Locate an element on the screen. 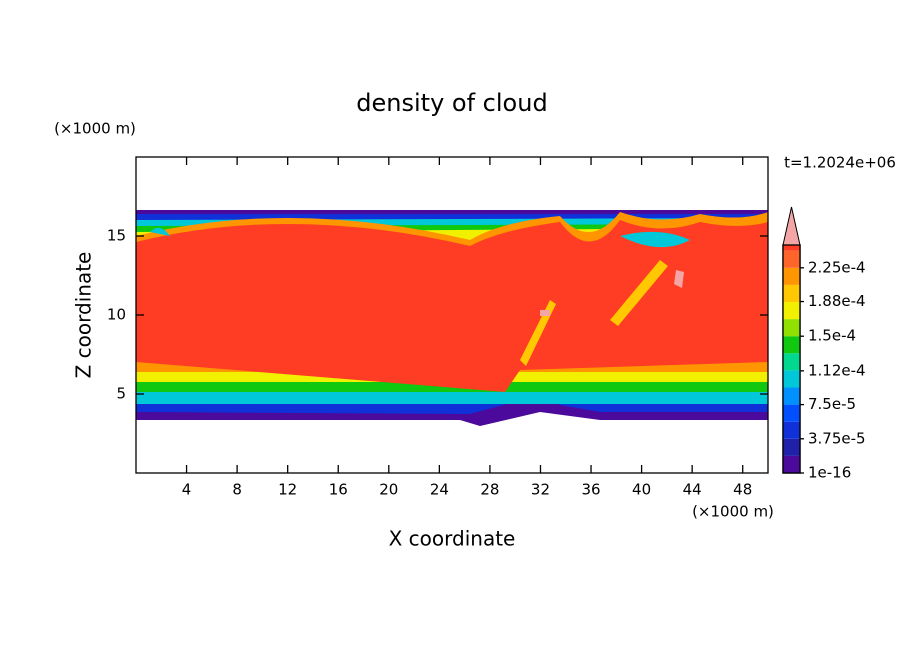 The height and width of the screenshot is (654, 904). colorbar-tick-label: 1.12e-4 is located at coordinates (837, 370).